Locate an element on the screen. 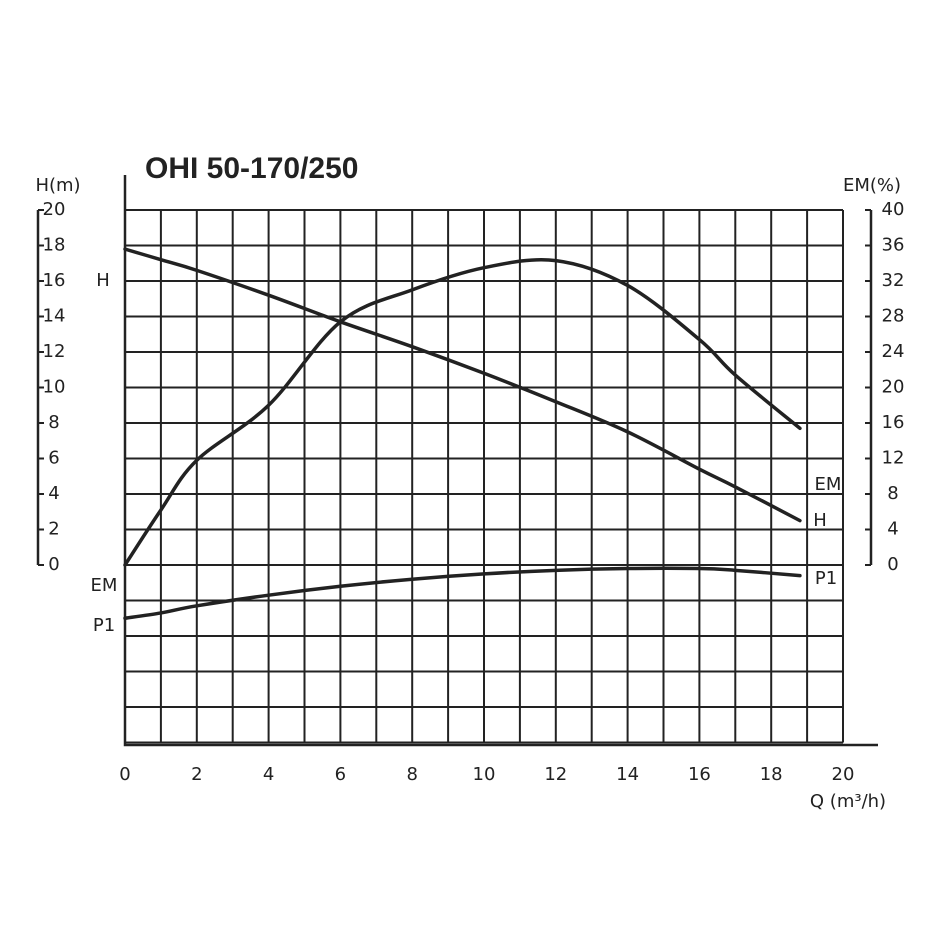 The image size is (944, 948). y-tick-label: 18 is located at coordinates (54, 245).